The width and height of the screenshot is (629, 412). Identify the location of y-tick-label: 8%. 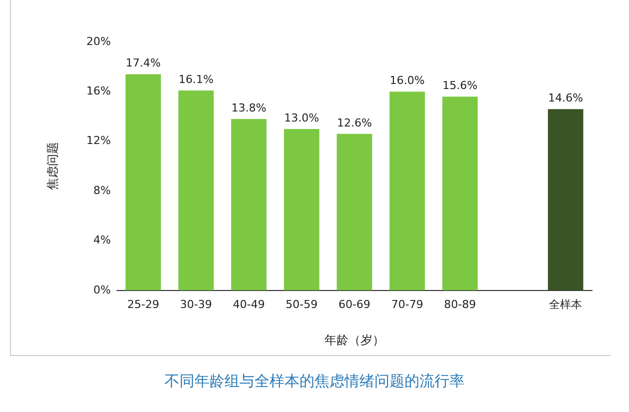
(102, 190).